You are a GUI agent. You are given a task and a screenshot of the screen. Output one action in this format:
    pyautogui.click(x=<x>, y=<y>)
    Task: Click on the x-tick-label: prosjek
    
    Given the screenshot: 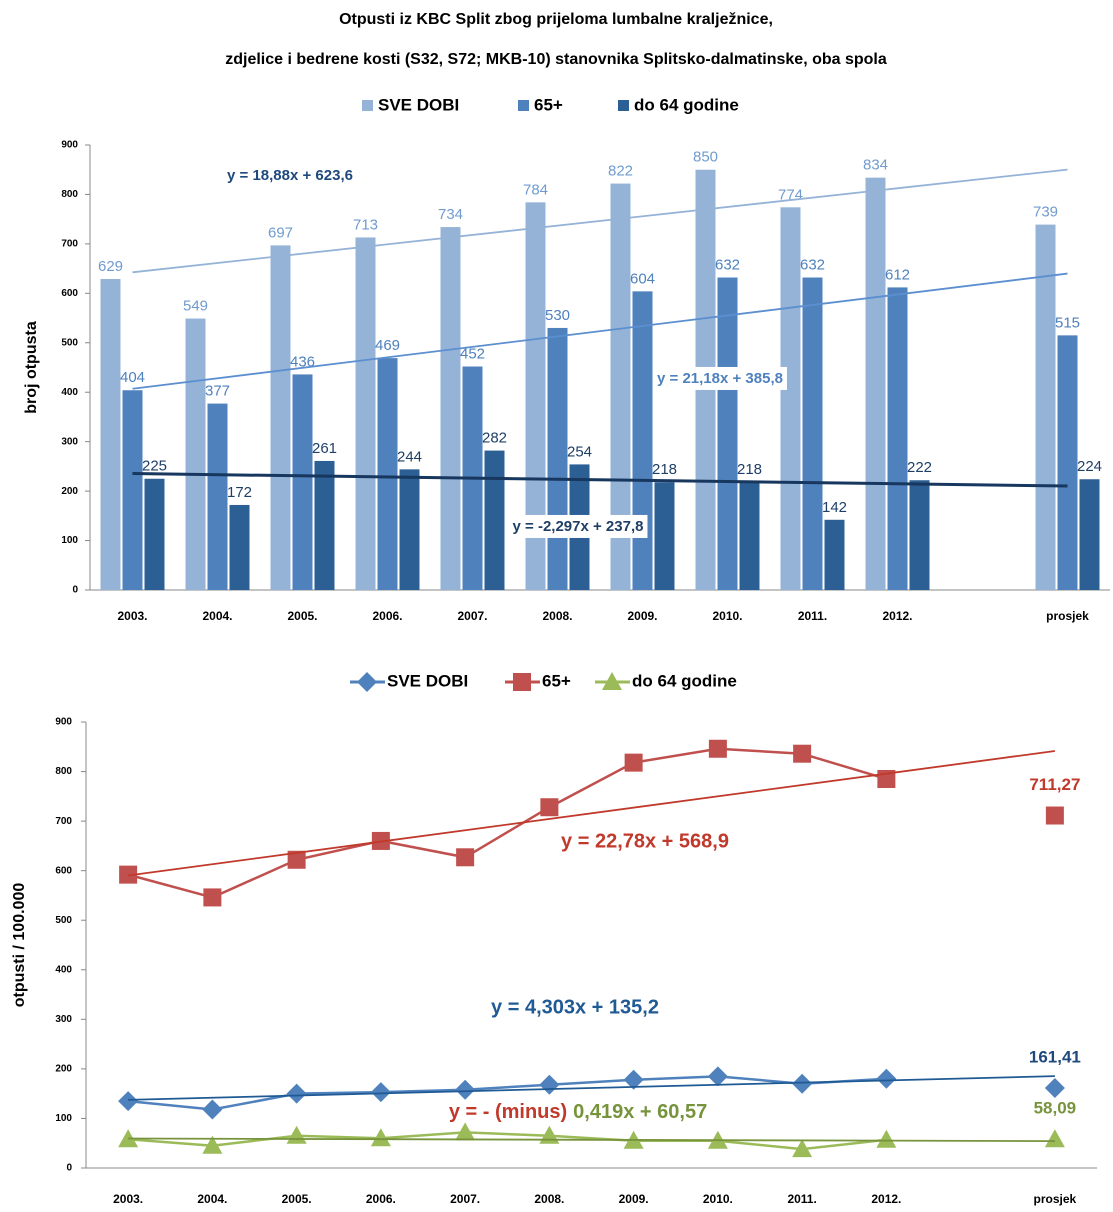 What is the action you would take?
    pyautogui.click(x=1055, y=1199)
    